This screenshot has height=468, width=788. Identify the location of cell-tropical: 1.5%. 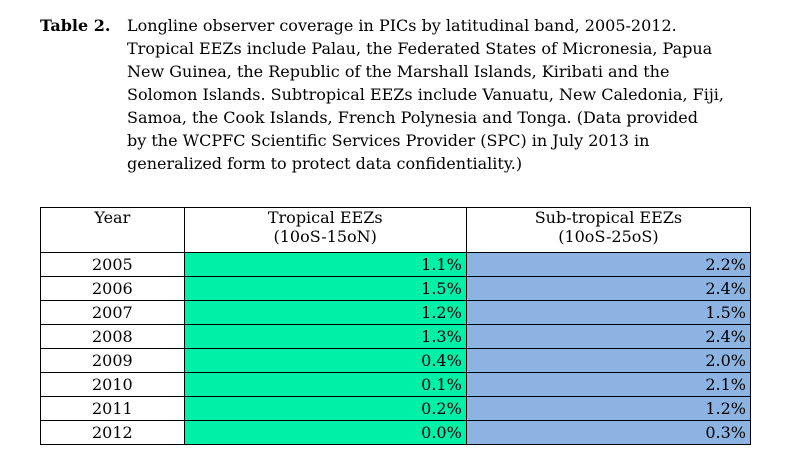
(325, 288).